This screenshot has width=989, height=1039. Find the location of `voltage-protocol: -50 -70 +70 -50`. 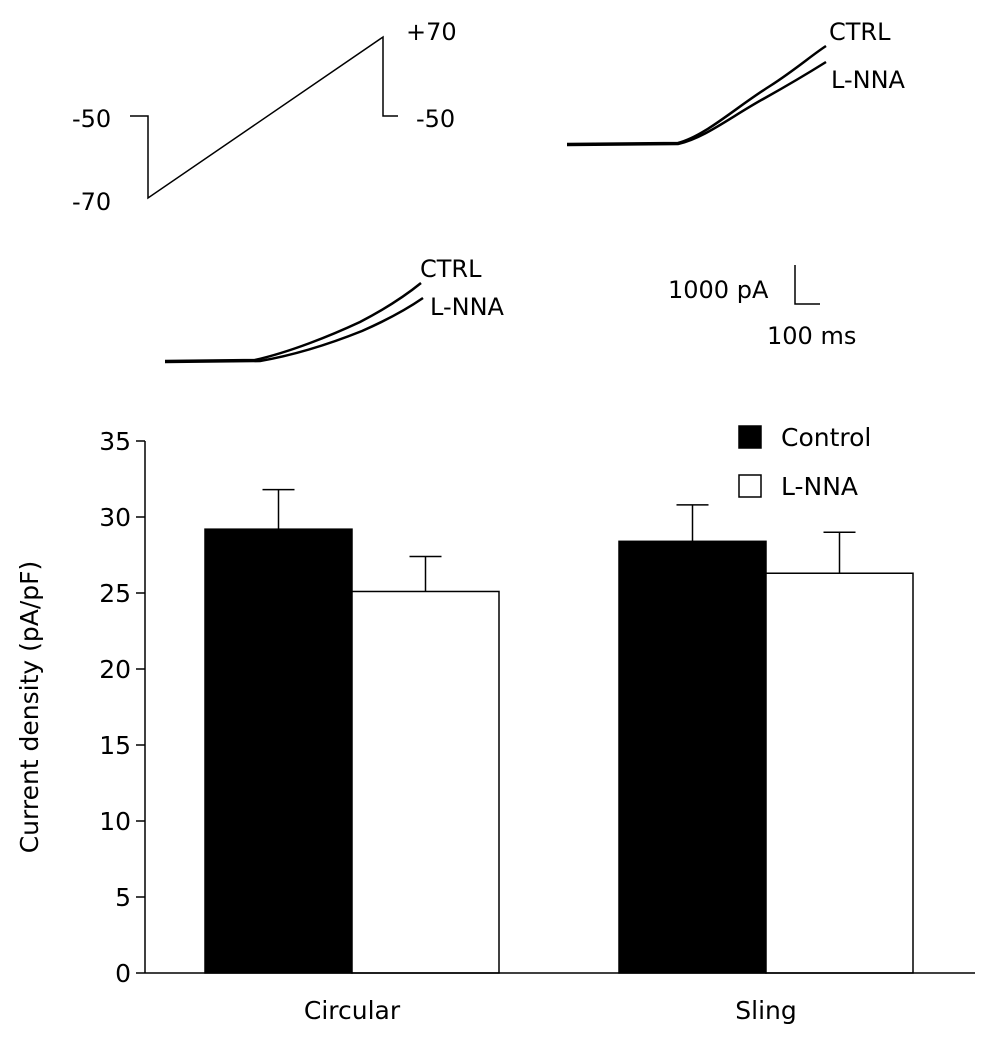

voltage-protocol: -50 -70 +70 -50 is located at coordinates (264, 117).